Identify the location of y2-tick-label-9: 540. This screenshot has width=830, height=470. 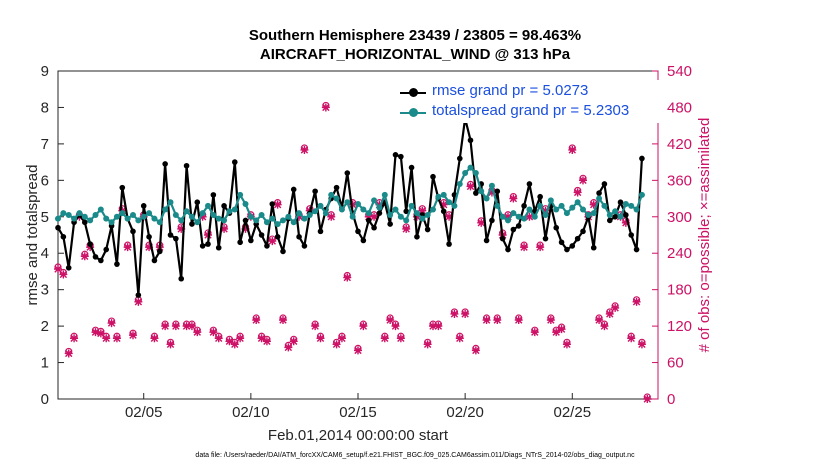
(679, 71).